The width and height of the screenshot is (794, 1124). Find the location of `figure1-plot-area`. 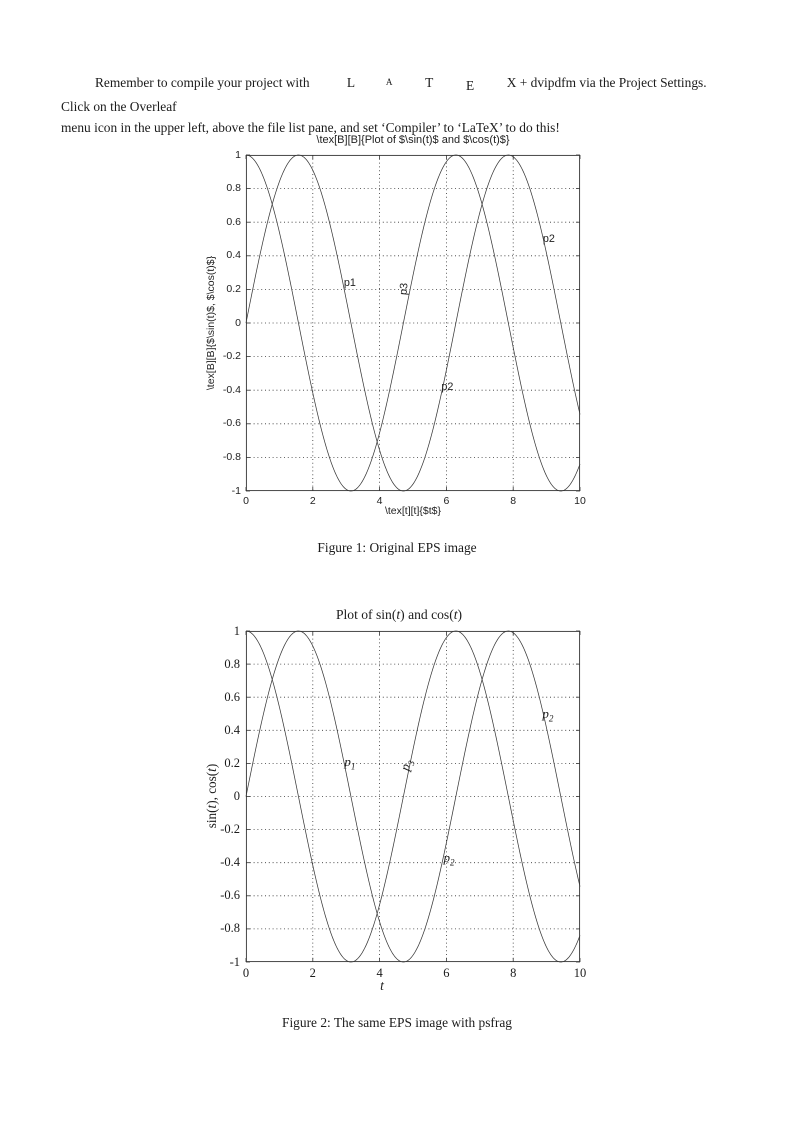

figure1-plot-area is located at coordinates (413, 323).